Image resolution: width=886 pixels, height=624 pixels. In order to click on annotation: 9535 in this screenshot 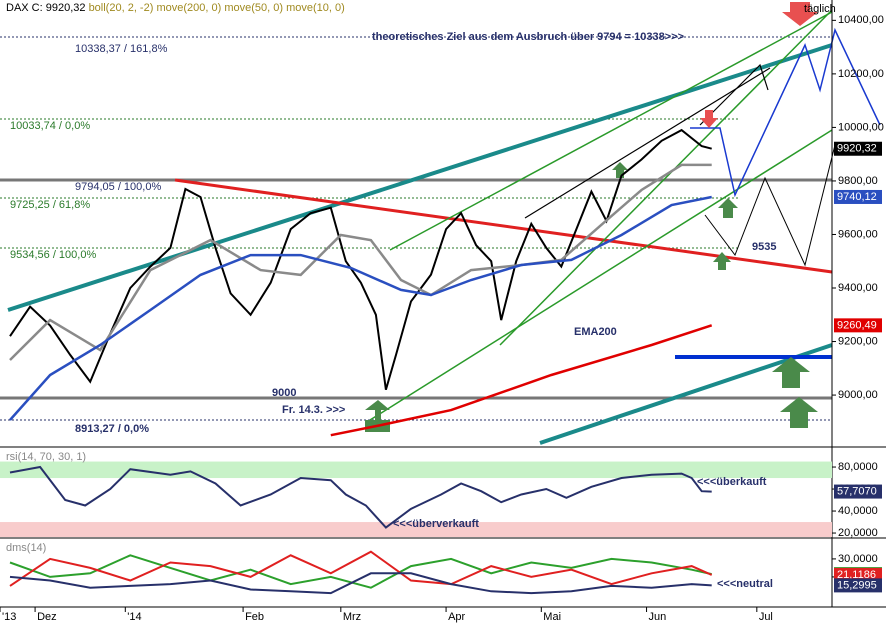, I will do `click(764, 247)`.